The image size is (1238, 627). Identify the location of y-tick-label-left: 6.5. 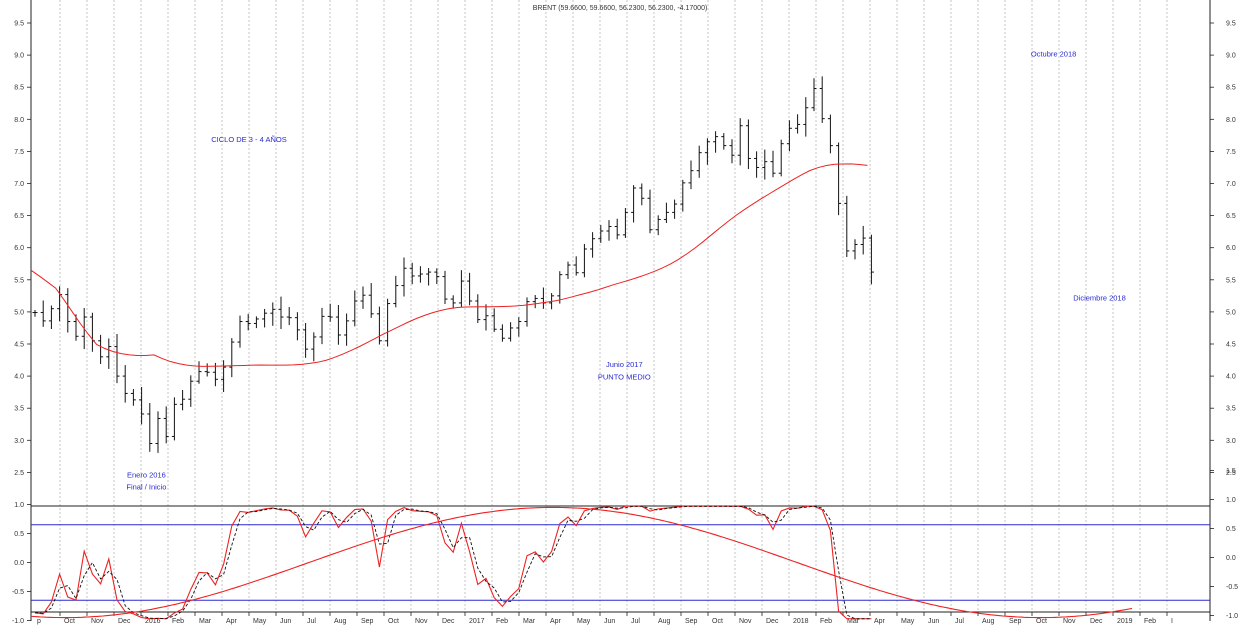
(19, 216).